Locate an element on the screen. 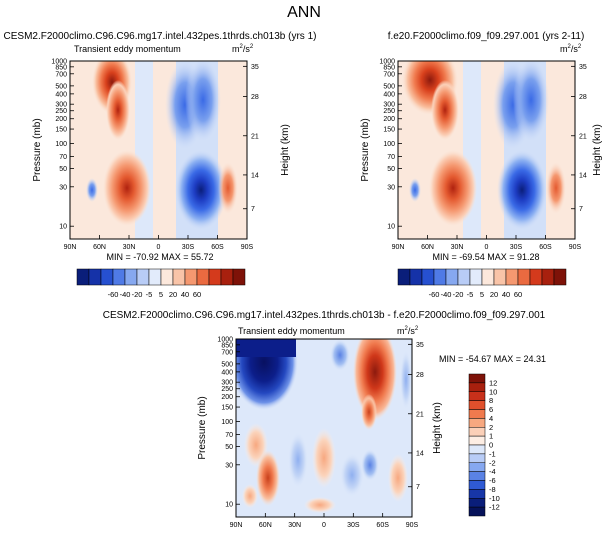 The width and height of the screenshot is (609, 538). x-tick-label: 30S is located at coordinates (353, 525).